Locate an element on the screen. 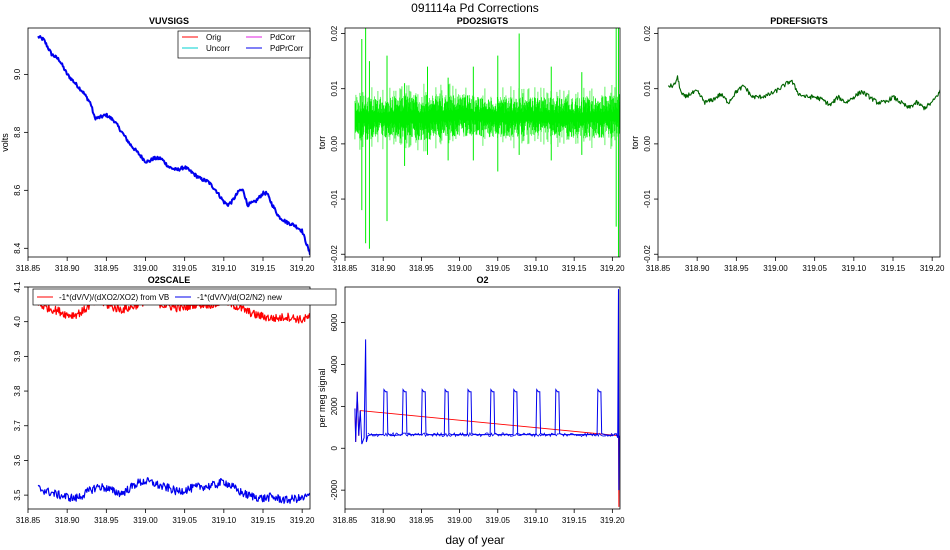 The width and height of the screenshot is (950, 550). plot-area-pdrefsigts is located at coordinates (804, 93).